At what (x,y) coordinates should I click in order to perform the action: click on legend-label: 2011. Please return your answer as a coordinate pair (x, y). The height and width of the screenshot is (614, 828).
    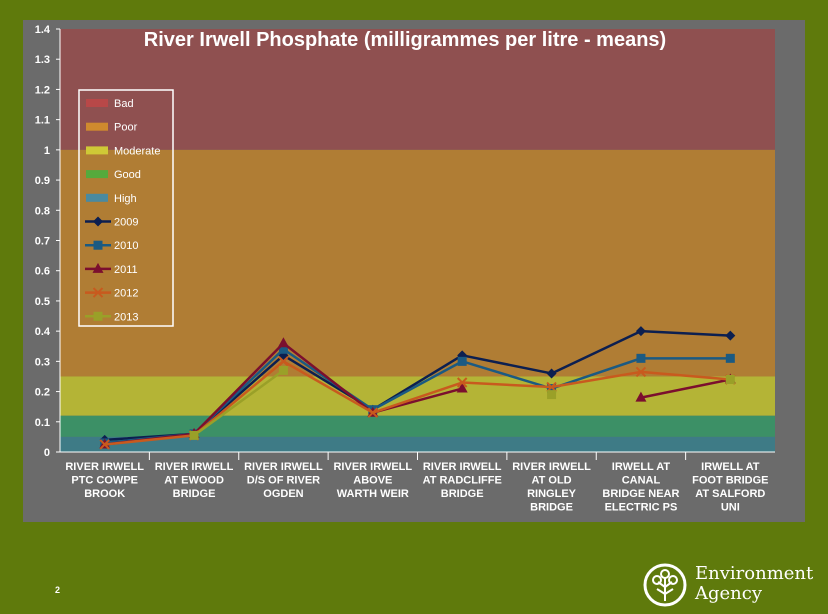
    Looking at the image, I should click on (126, 270).